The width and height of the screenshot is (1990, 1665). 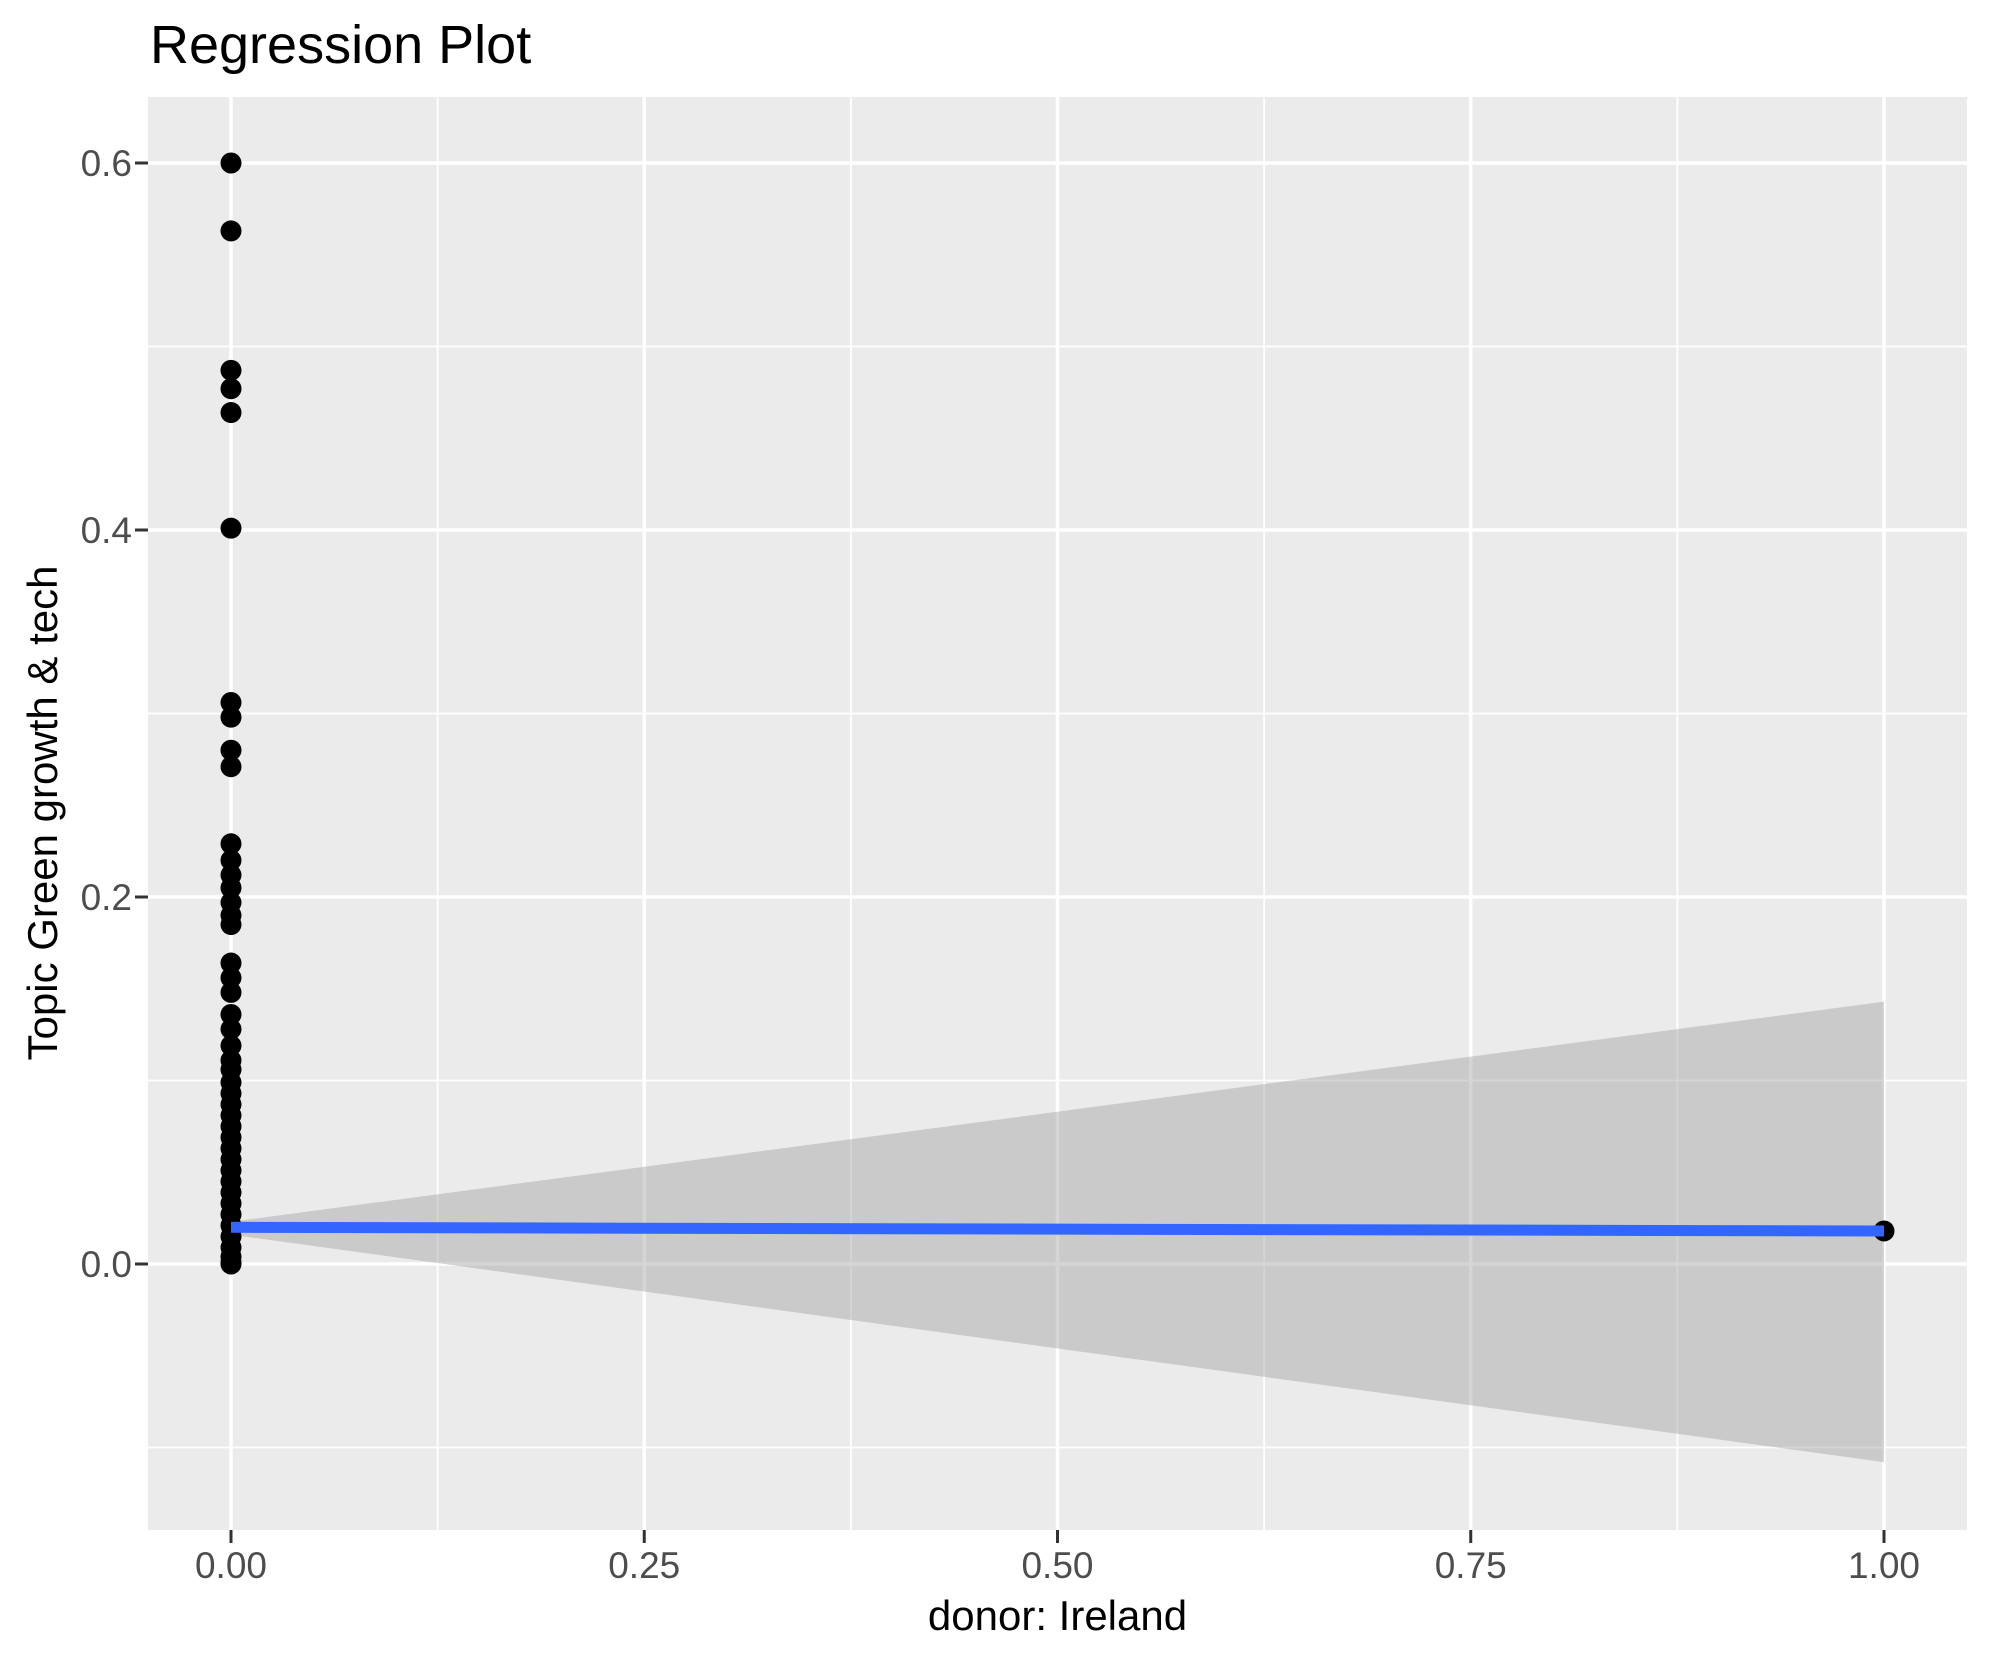 I want to click on y-tick-label: 0.2, so click(x=106, y=897).